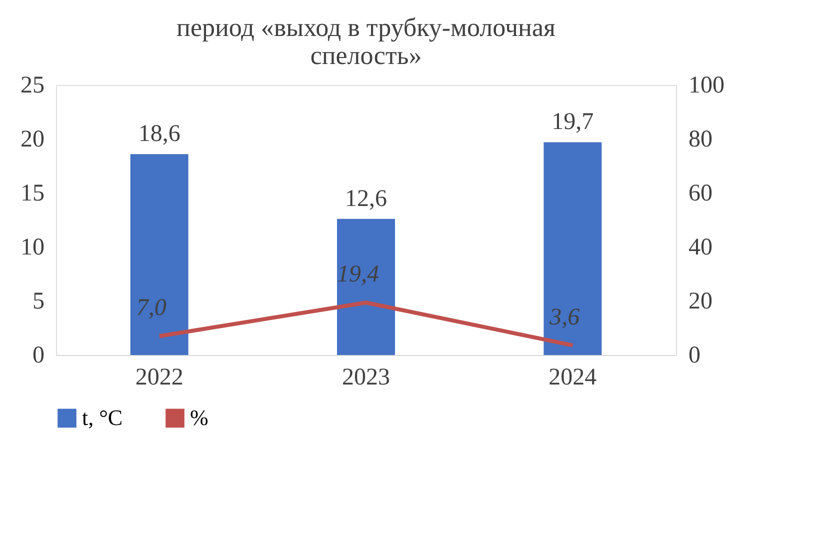 This screenshot has height=552, width=837. What do you see at coordinates (694, 355) in the screenshot?
I see `y2-tick-label: 0` at bounding box center [694, 355].